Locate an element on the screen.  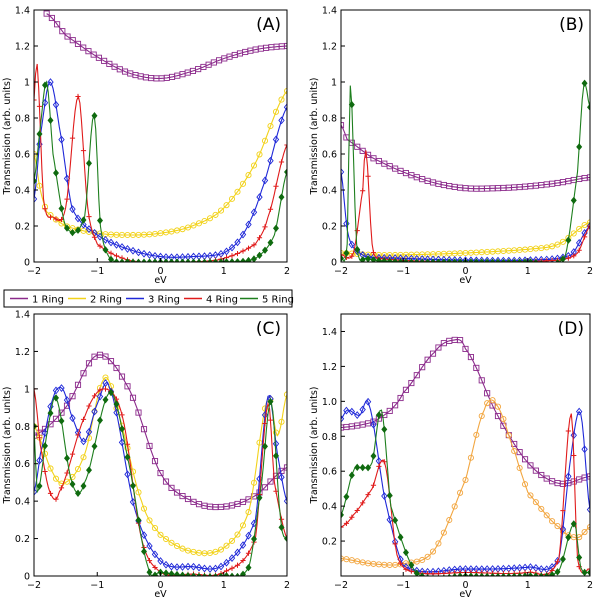
y-tick-label: 1.4 is located at coordinates (22, 11).